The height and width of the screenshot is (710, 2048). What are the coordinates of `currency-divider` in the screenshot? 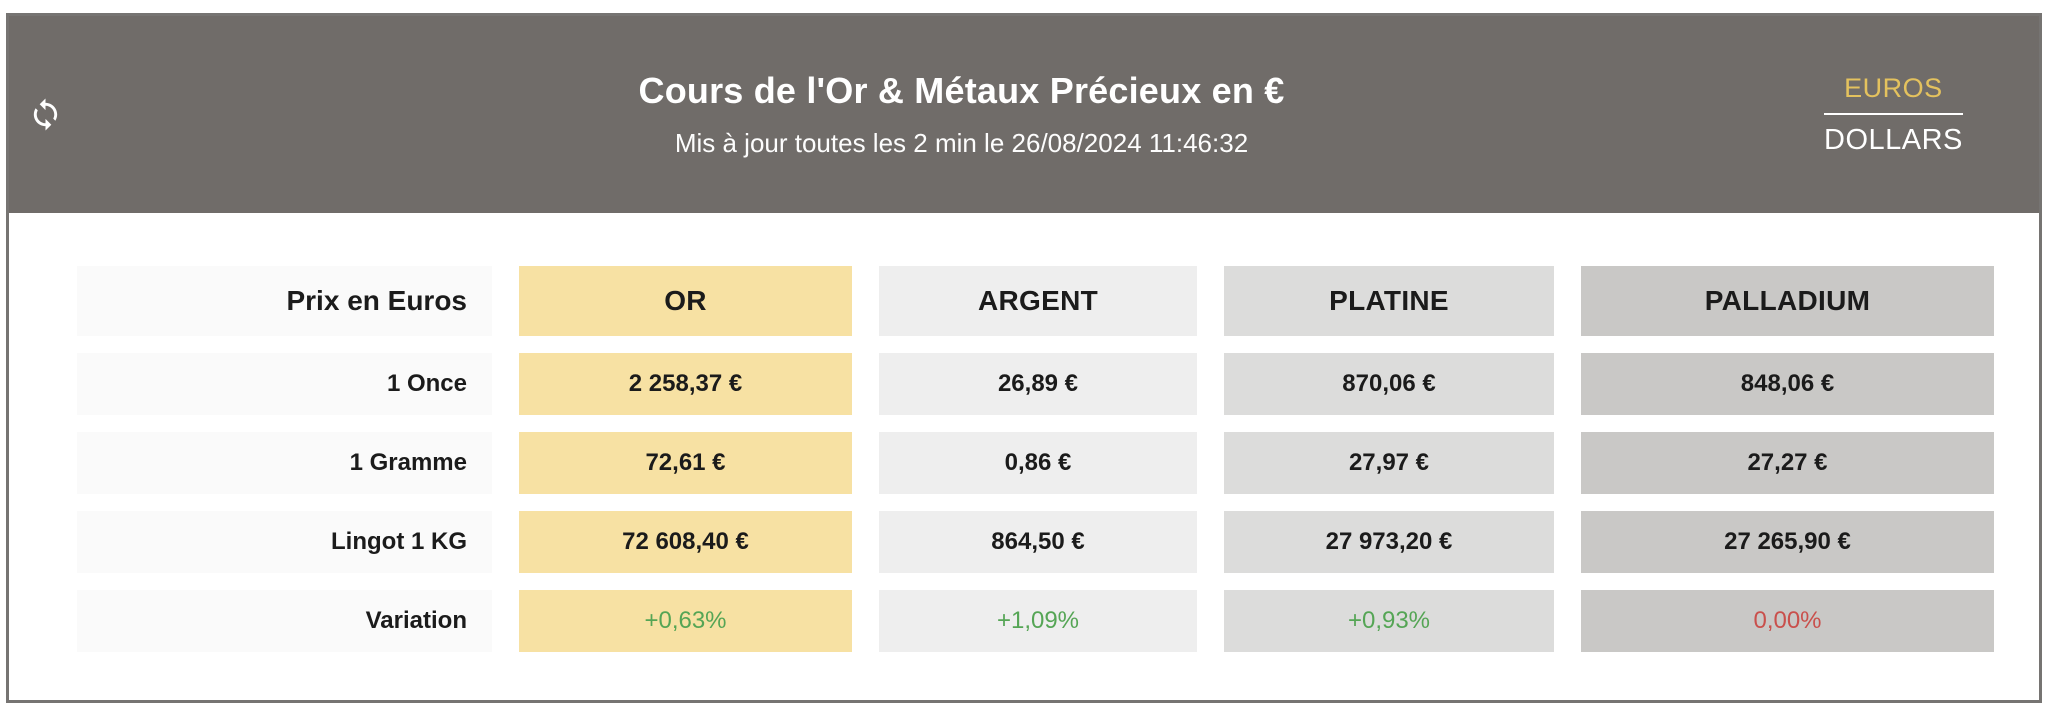 It's located at (1893, 113).